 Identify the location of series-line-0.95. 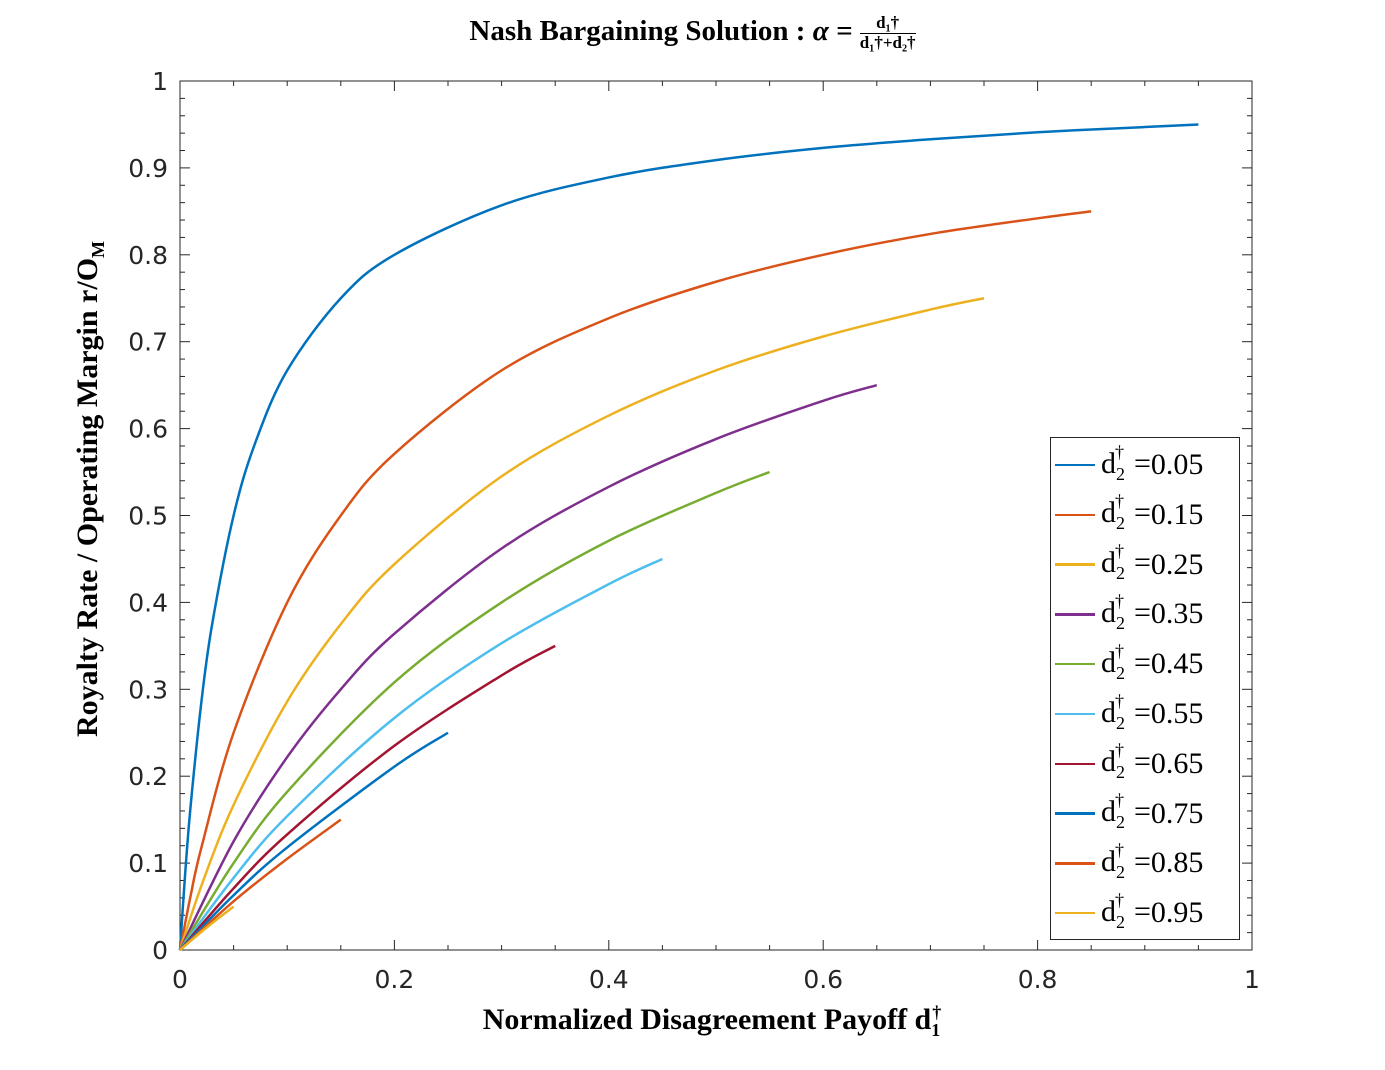
(207, 928).